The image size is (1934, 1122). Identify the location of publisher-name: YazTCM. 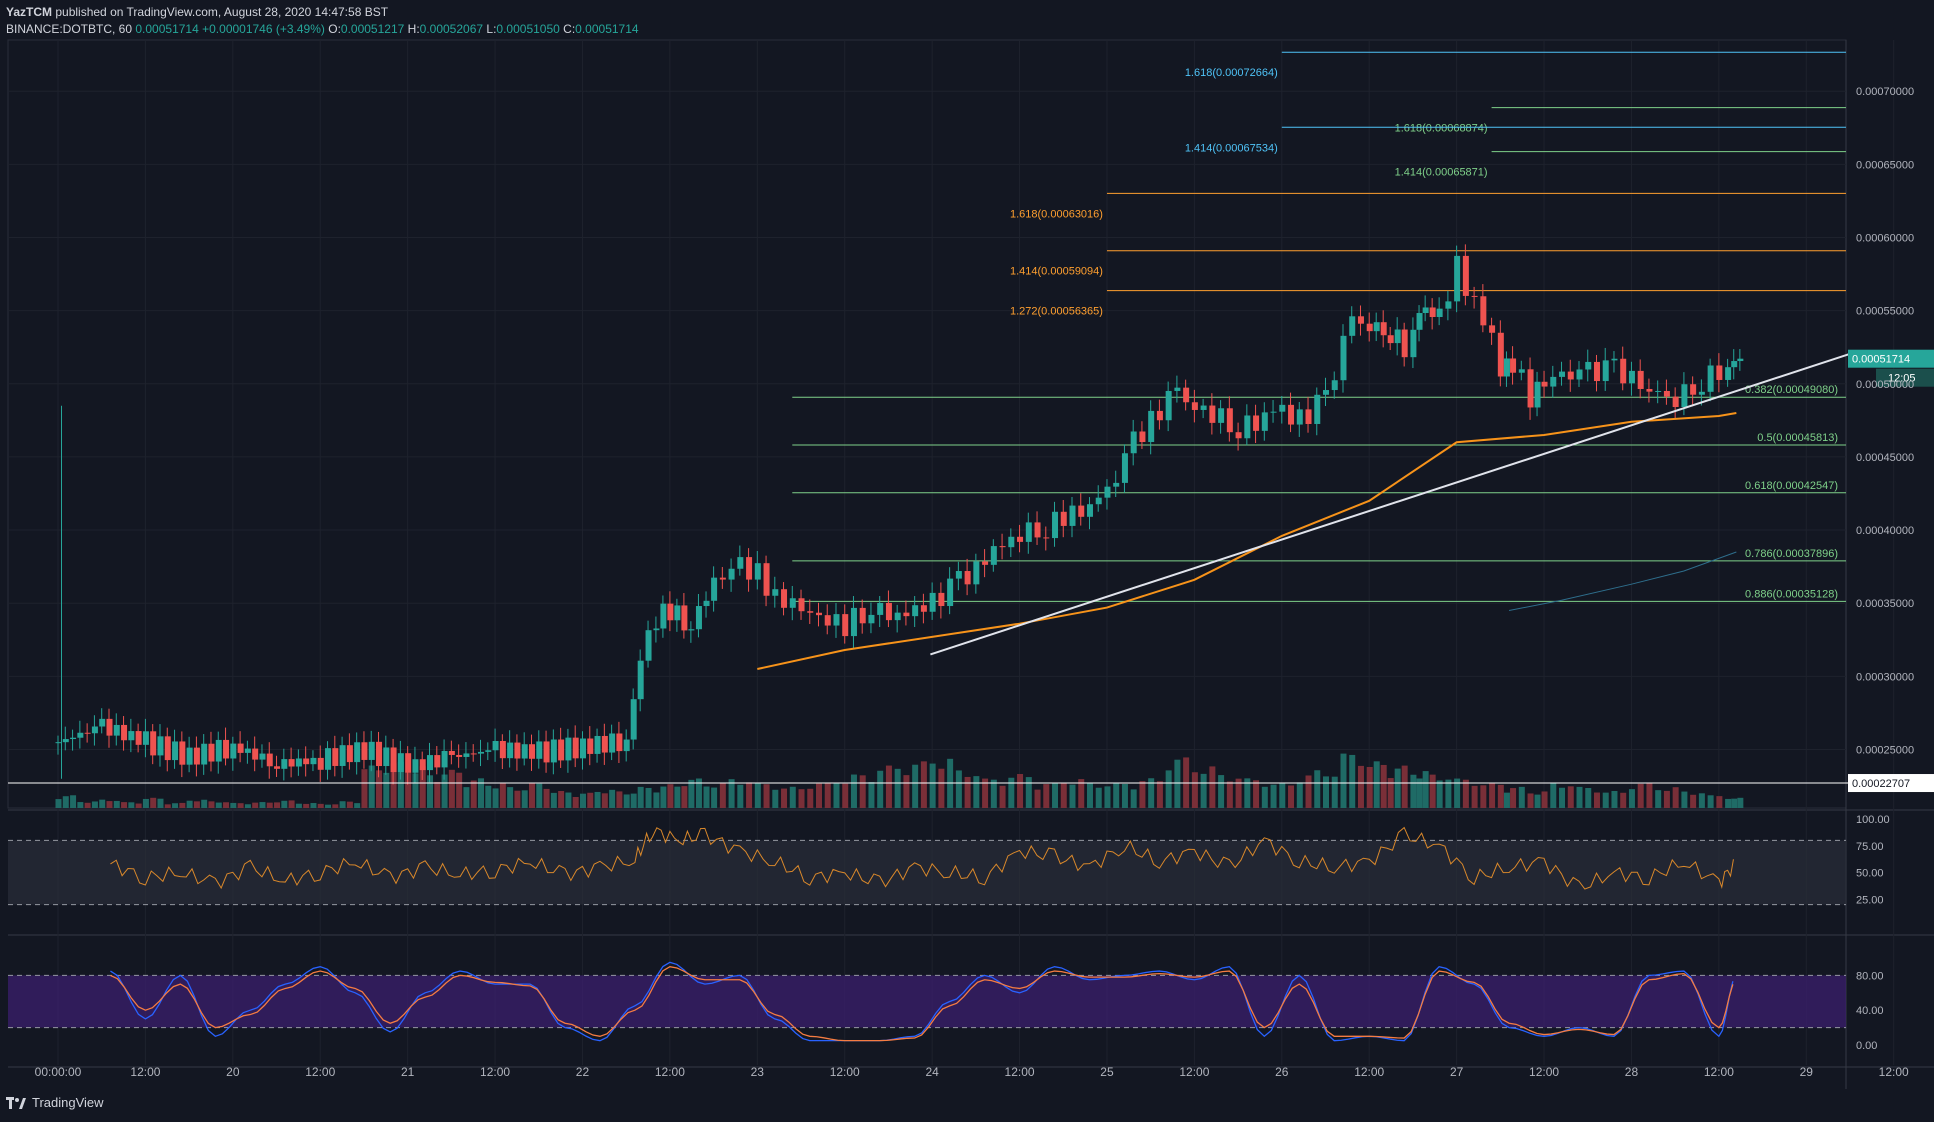
(29, 12).